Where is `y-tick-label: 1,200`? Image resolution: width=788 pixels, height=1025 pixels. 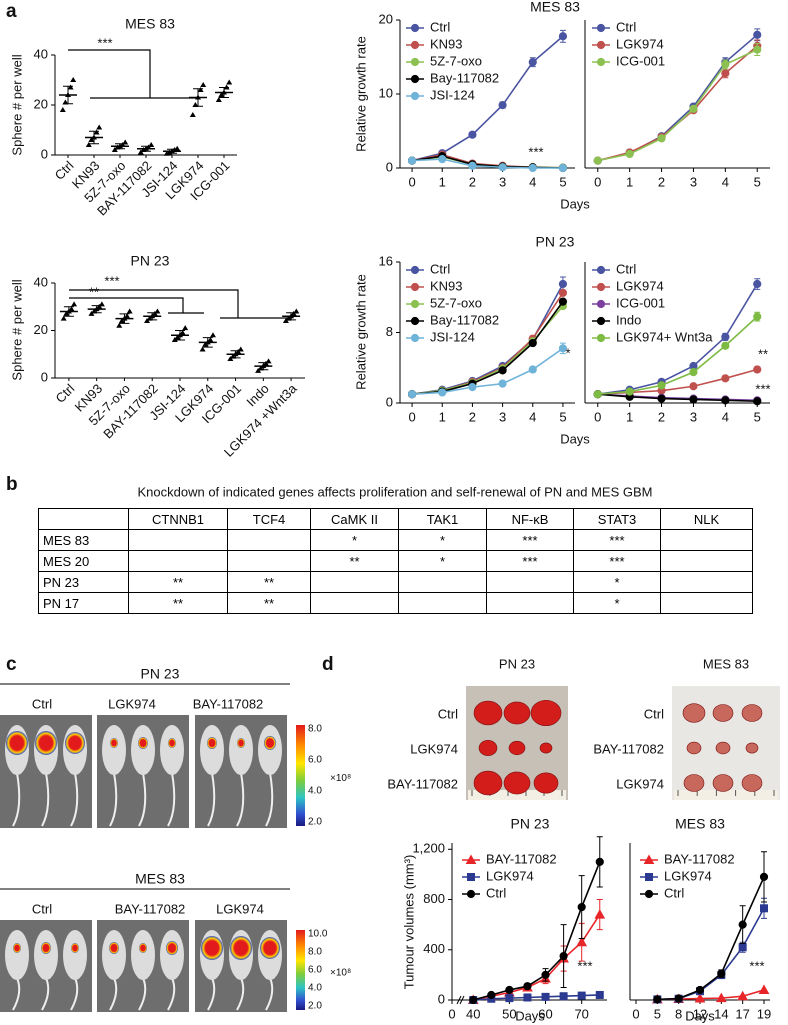
y-tick-label: 1,200 is located at coordinates (428, 848).